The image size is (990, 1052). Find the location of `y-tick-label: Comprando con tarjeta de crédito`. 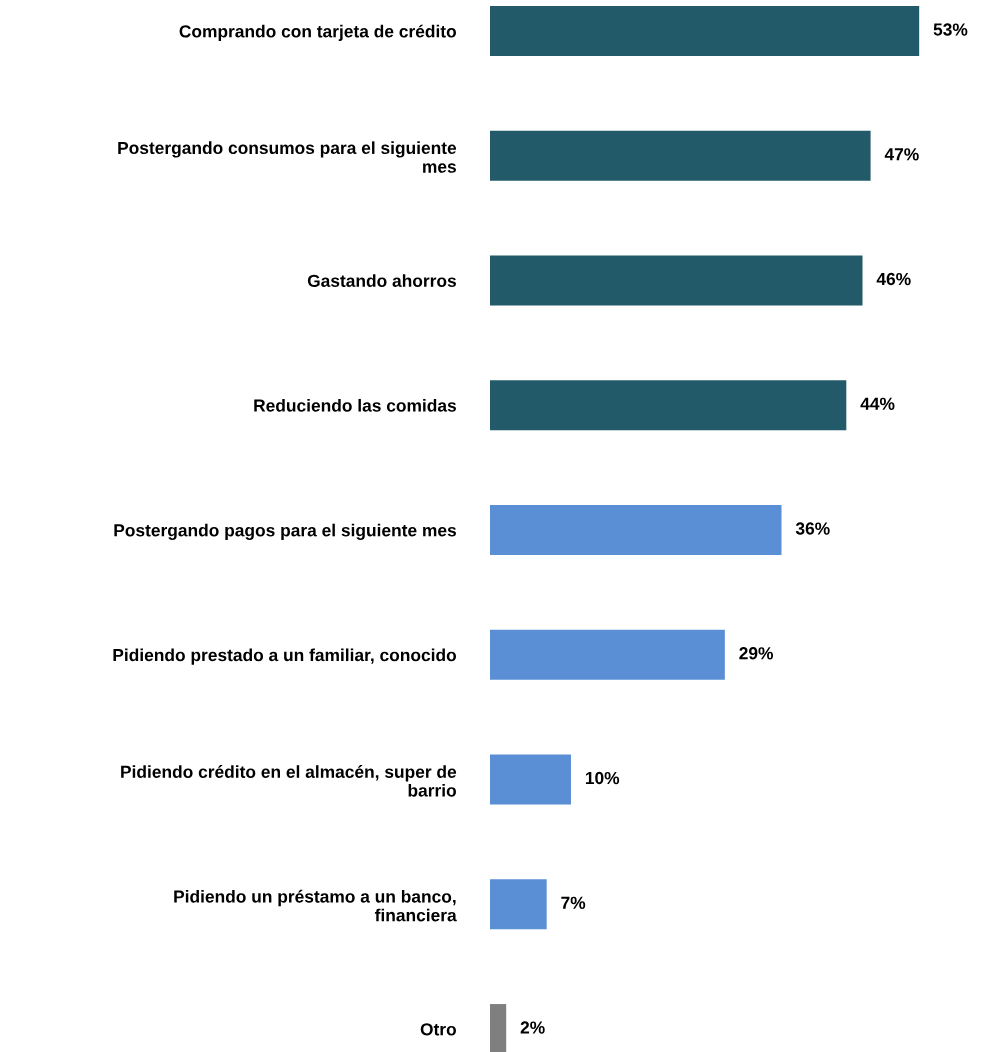

y-tick-label: Comprando con tarjeta de crédito is located at coordinates (318, 32).